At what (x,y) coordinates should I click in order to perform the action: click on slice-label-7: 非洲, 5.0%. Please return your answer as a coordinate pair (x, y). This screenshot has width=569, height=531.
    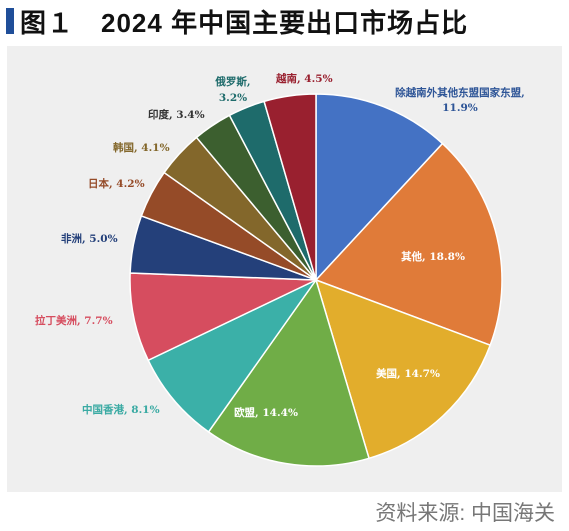
    Looking at the image, I should click on (89, 238).